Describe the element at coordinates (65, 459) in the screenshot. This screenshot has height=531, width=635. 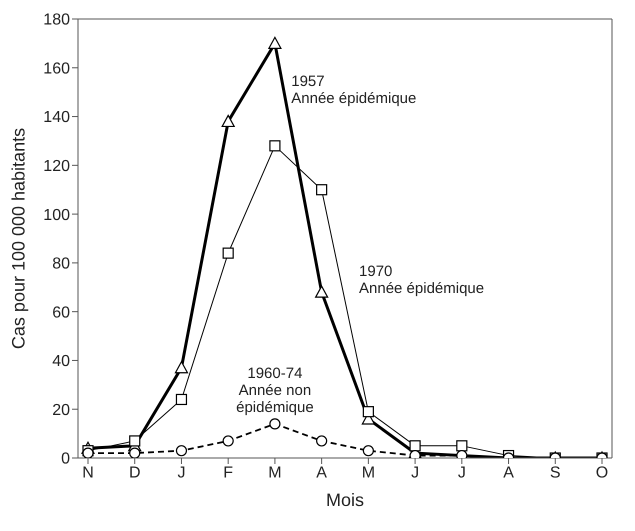
I see `y-tick-label: 0` at that location.